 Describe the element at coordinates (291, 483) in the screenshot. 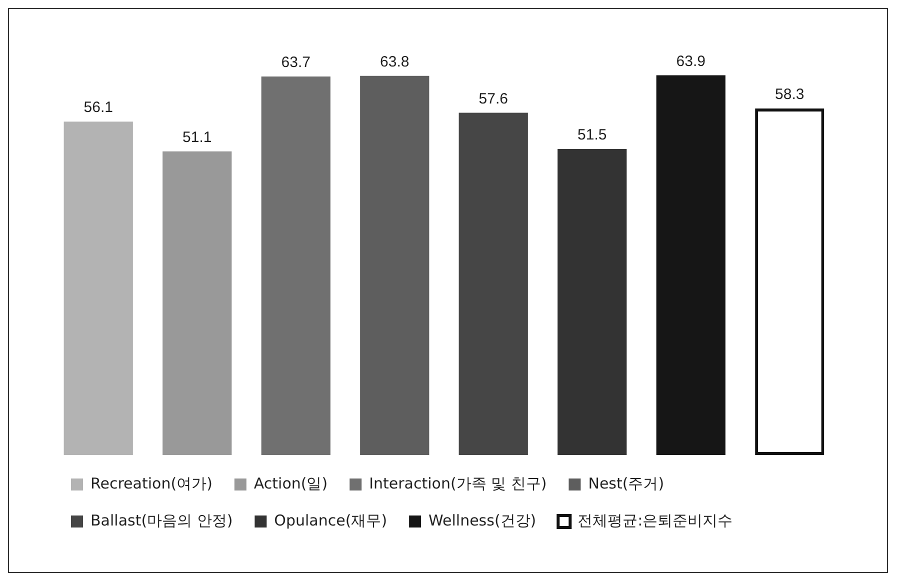

I see `legend-label: Action(일)` at that location.